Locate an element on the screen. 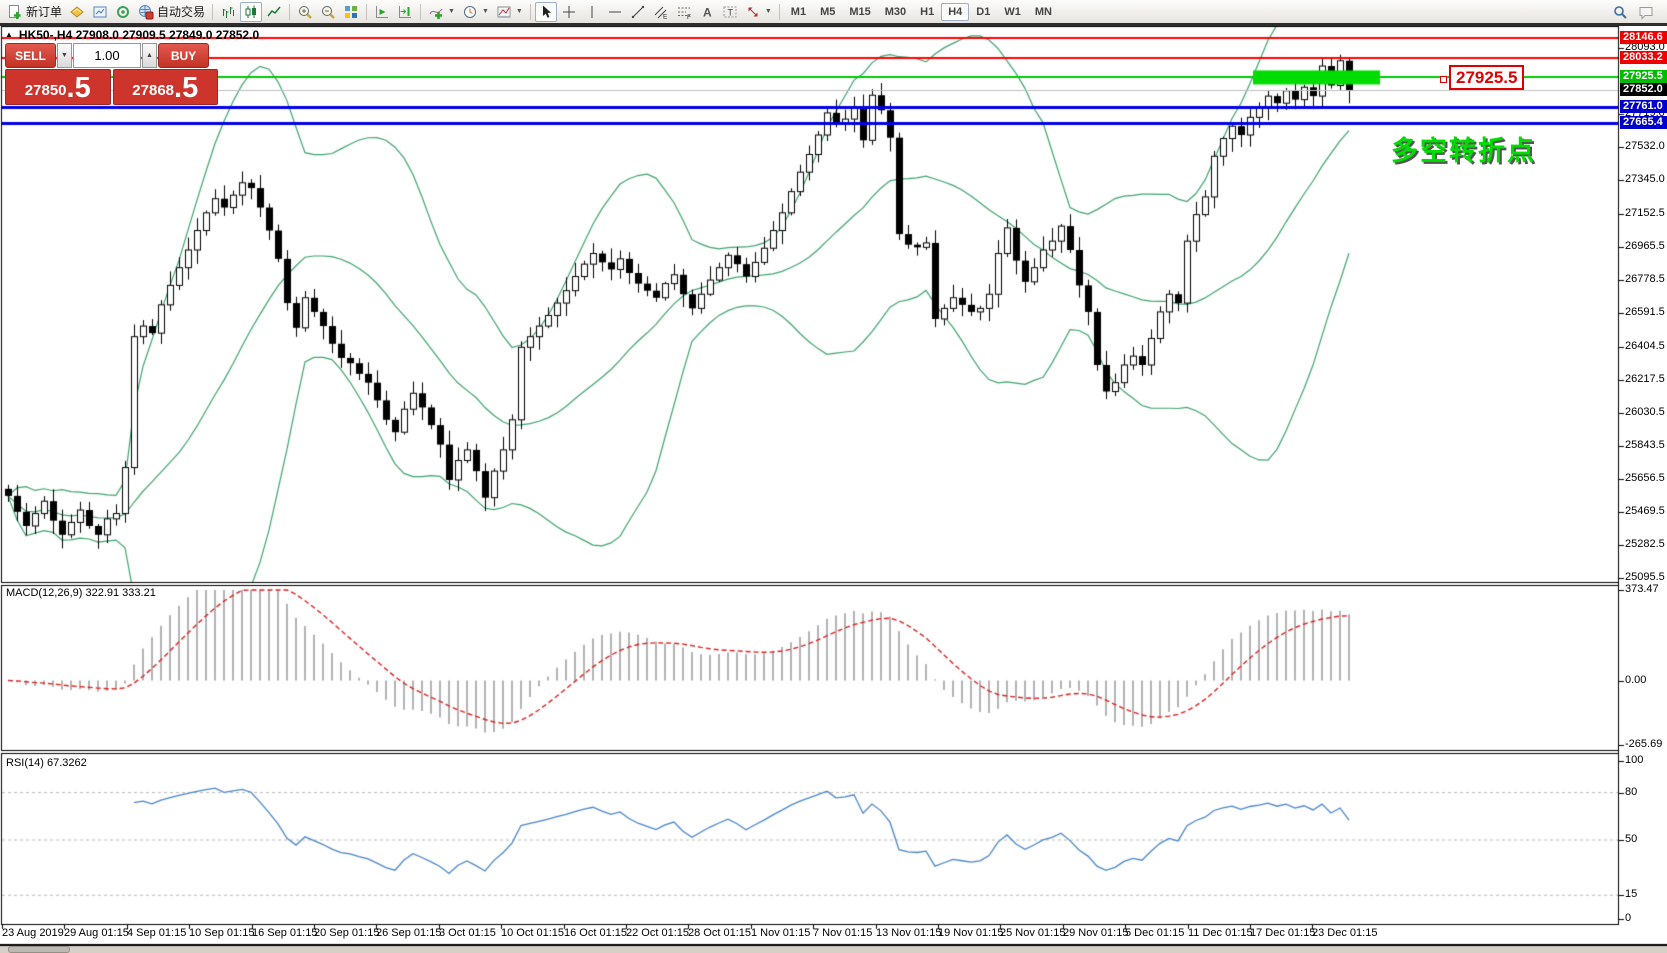  timeframe-mn: MN is located at coordinates (1043, 12).